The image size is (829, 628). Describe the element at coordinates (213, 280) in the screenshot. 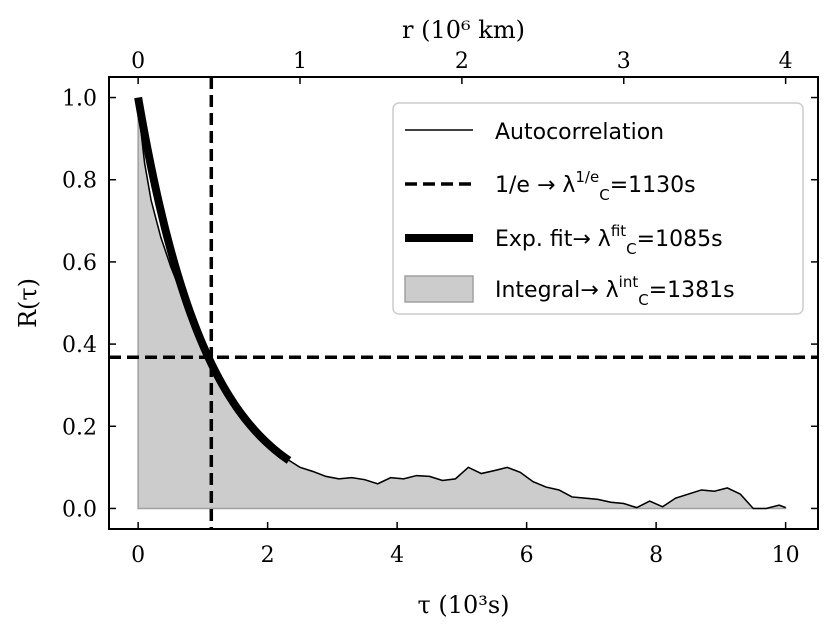

I see `exp-fit-line` at that location.